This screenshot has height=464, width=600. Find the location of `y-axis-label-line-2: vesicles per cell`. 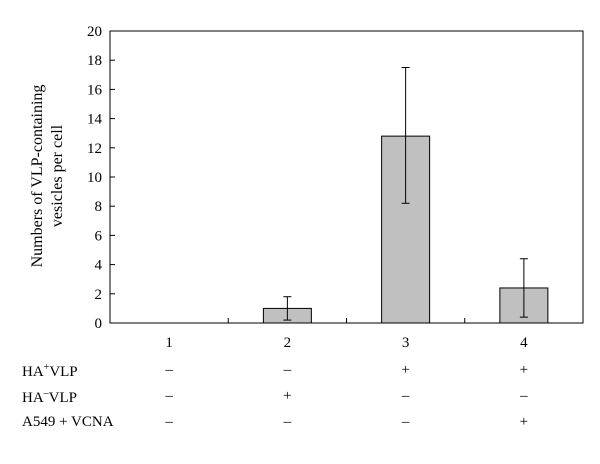

y-axis-label-line-2: vesicles per cell is located at coordinates (57, 175).